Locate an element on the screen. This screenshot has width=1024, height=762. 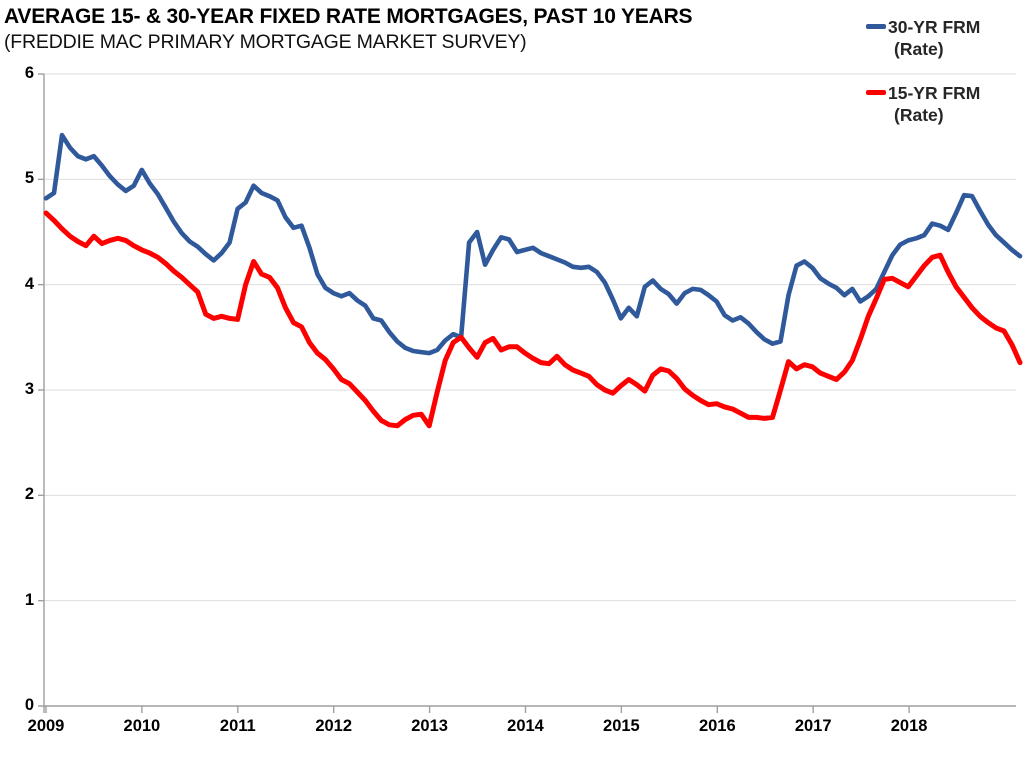
legend: 30-YR FRM (Rate) 15-YR FRM (Rate) is located at coordinates (944, 76).